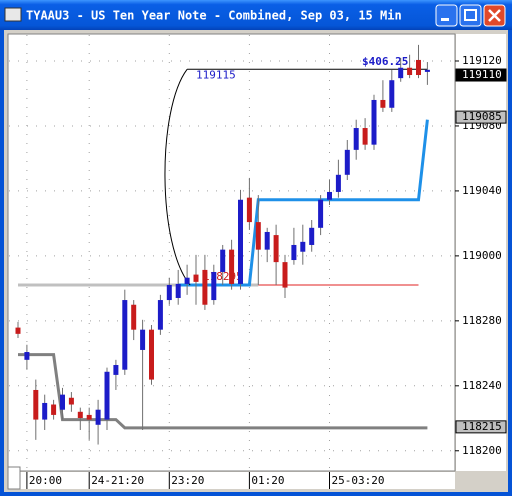 The width and height of the screenshot is (512, 496). I want to click on minimize-button, so click(446, 15).